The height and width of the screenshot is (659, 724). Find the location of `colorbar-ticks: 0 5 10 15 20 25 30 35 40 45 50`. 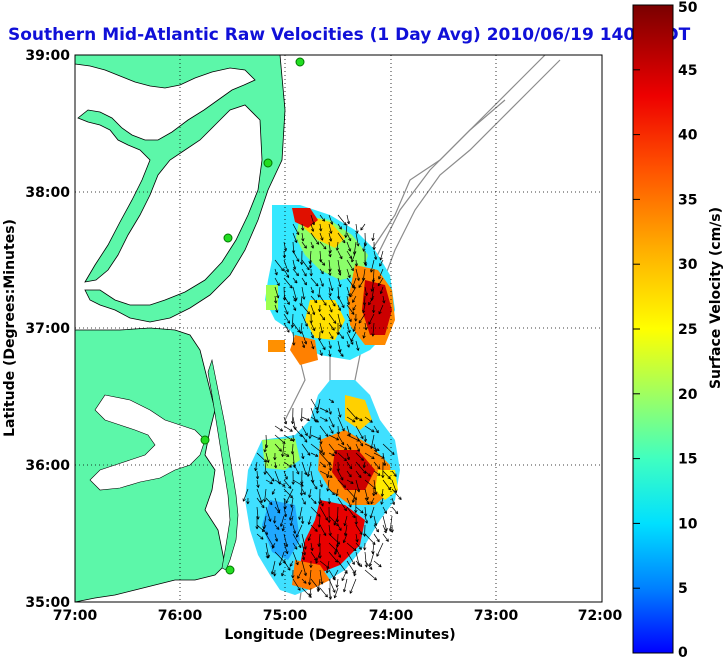

colorbar-ticks: 0 5 10 15 20 25 30 35 40 45 50 is located at coordinates (665, 329).